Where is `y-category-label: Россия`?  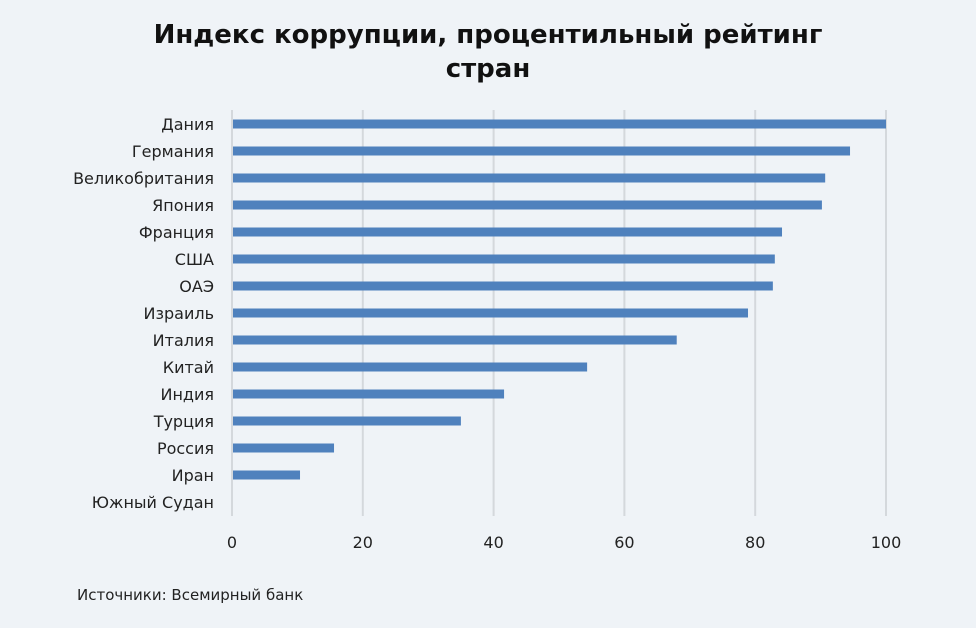 y-category-label: Россия is located at coordinates (185, 448).